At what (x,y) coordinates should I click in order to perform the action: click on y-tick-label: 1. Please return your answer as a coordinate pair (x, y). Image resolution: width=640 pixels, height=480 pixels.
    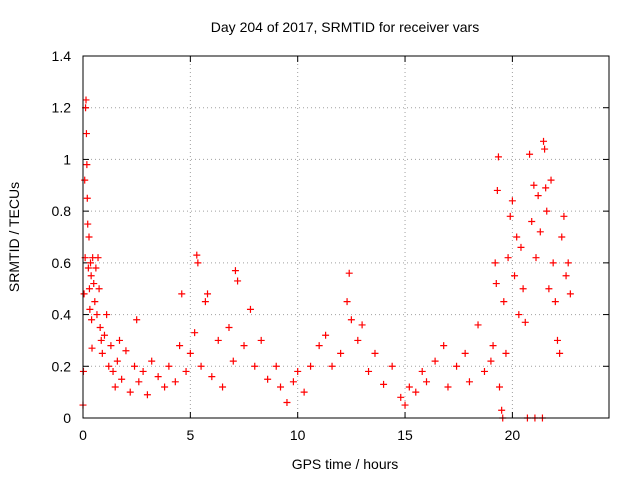
    Looking at the image, I should click on (67, 159).